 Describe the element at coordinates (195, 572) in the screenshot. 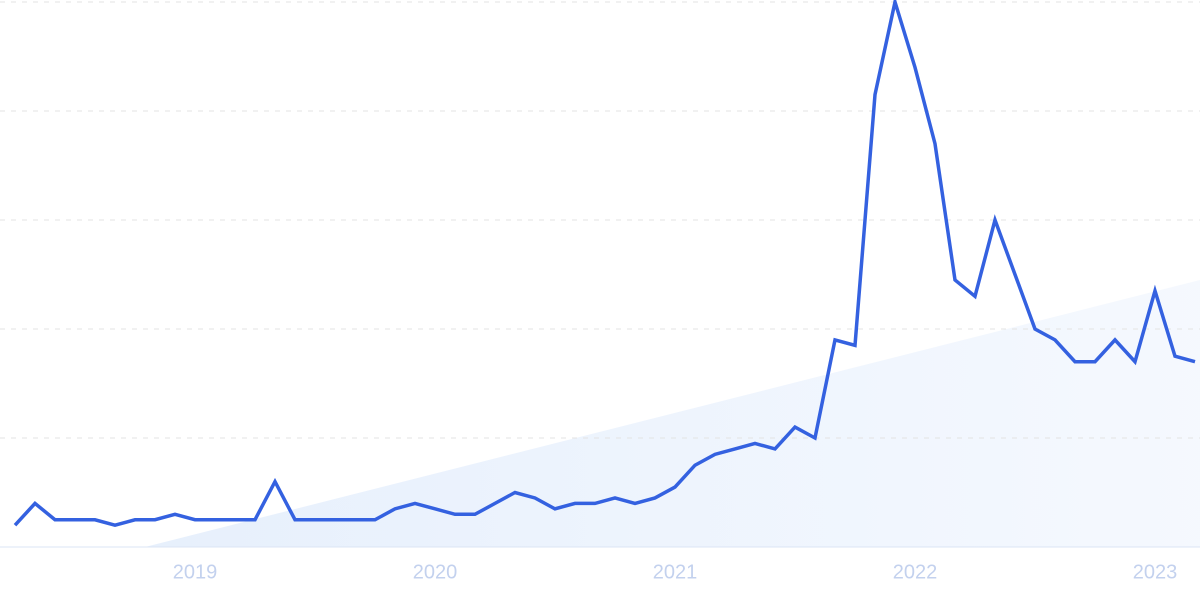

I see `x-tick-label: 2019` at that location.